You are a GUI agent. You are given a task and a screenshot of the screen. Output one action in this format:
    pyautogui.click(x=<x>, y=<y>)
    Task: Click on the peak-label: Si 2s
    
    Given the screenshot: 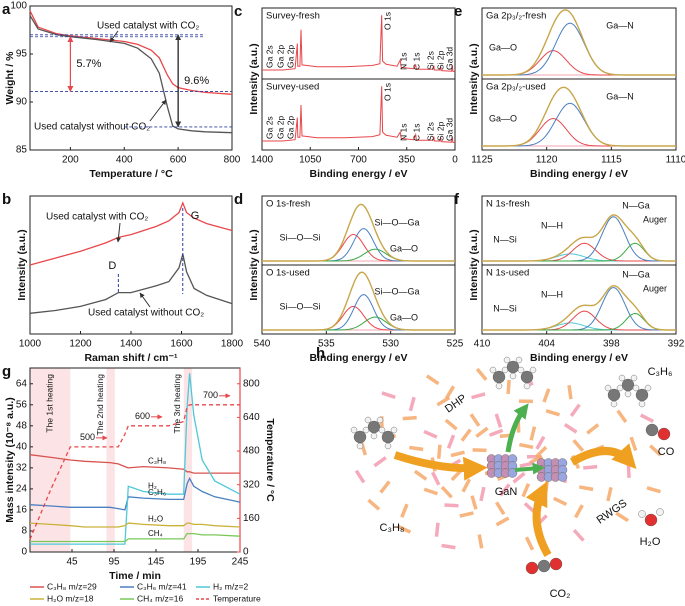 What is the action you would take?
    pyautogui.click(x=430, y=60)
    